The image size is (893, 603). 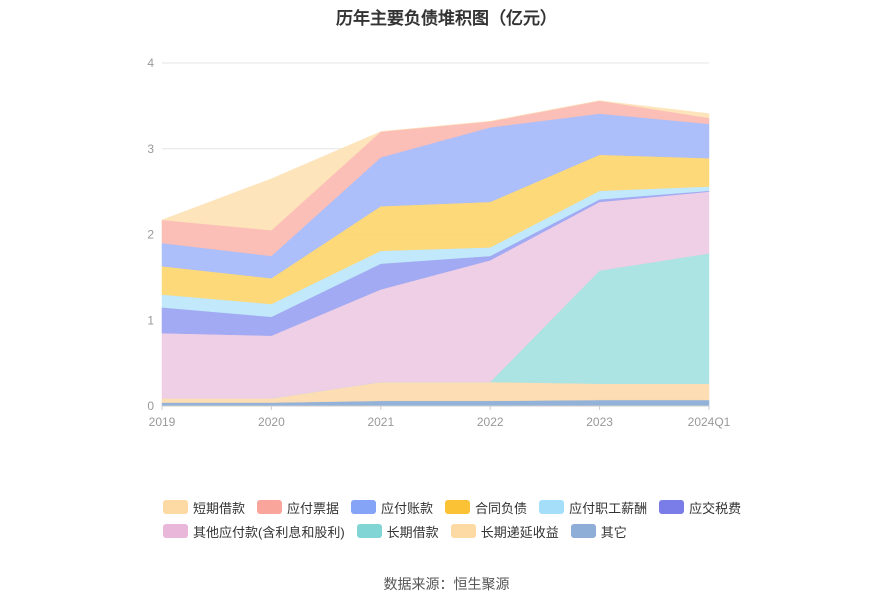 I want to click on legend-item: 应付职工薪酬, so click(x=593, y=507).